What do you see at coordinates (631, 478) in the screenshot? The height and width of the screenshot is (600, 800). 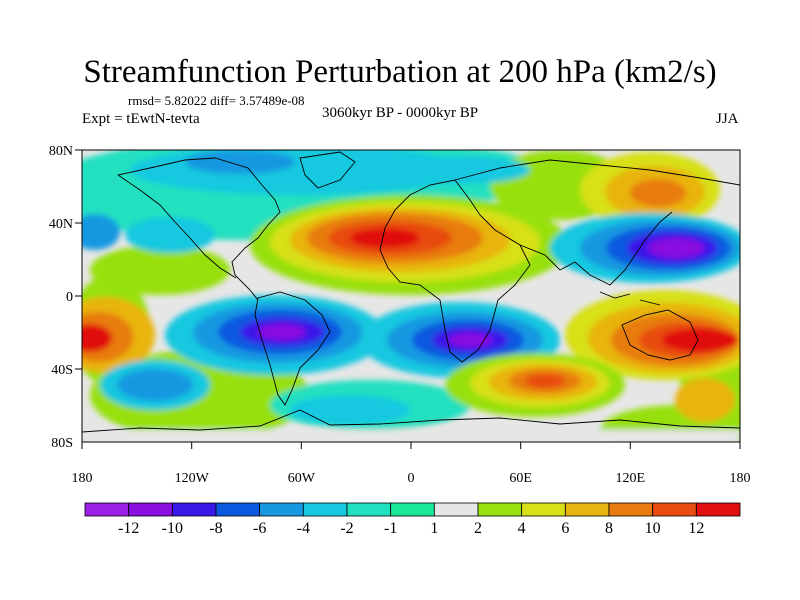 I see `x-tick-label: 120E` at bounding box center [631, 478].